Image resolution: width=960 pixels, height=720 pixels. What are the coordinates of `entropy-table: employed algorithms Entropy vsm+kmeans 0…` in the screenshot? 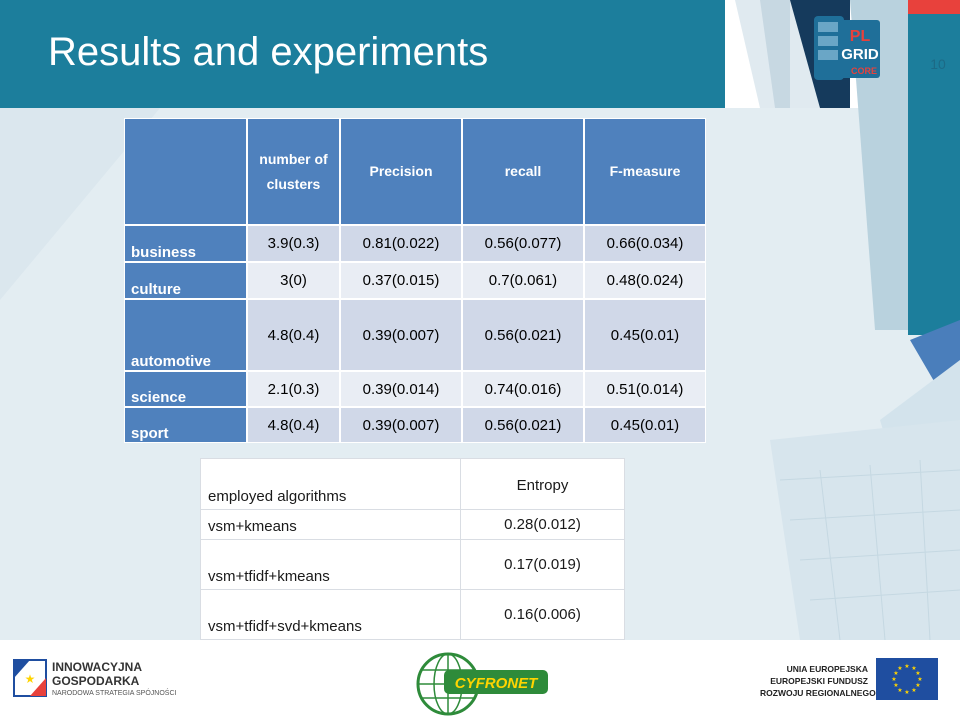 It's located at (412, 549).